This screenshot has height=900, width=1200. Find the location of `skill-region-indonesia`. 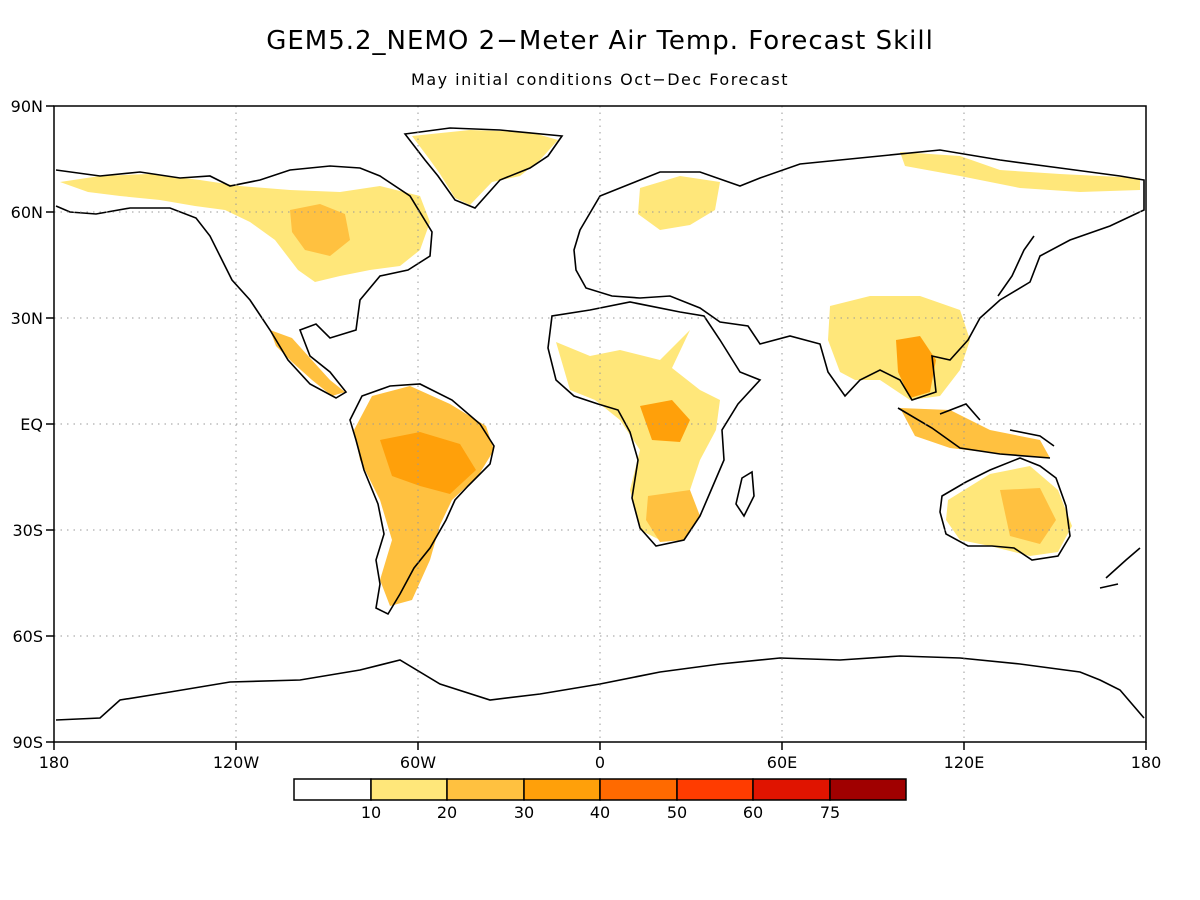

skill-region-indonesia is located at coordinates (975, 433).